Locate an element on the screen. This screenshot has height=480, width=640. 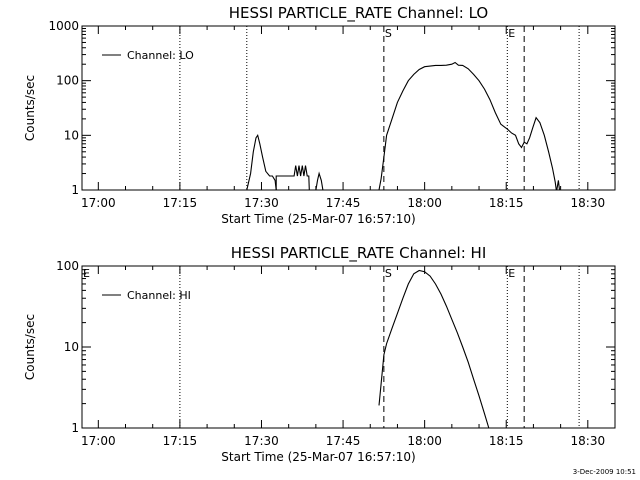
footer-timestamp: 3-Dec-2009 10:51 is located at coordinates (604, 472).